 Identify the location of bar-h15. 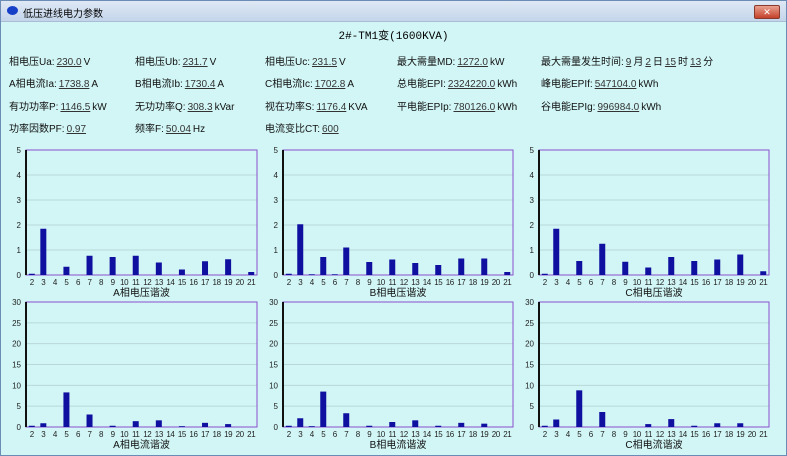
(438, 270).